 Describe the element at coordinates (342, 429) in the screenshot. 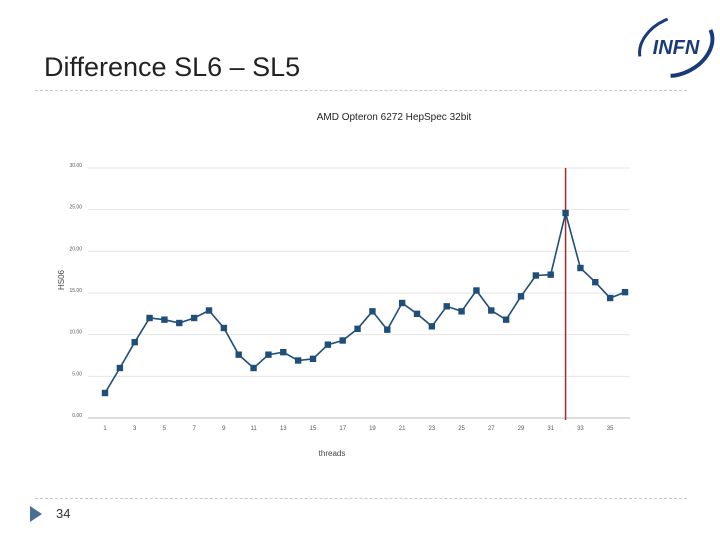

I see `x-tick-label: 17` at that location.